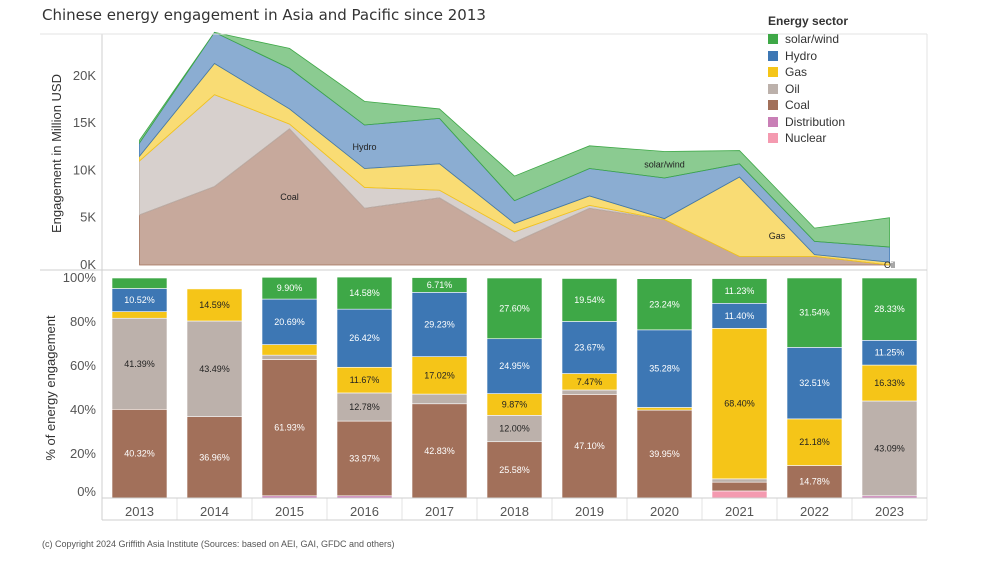 The image size is (1000, 563). I want to click on bar-segment-2020-gas, so click(664, 409).